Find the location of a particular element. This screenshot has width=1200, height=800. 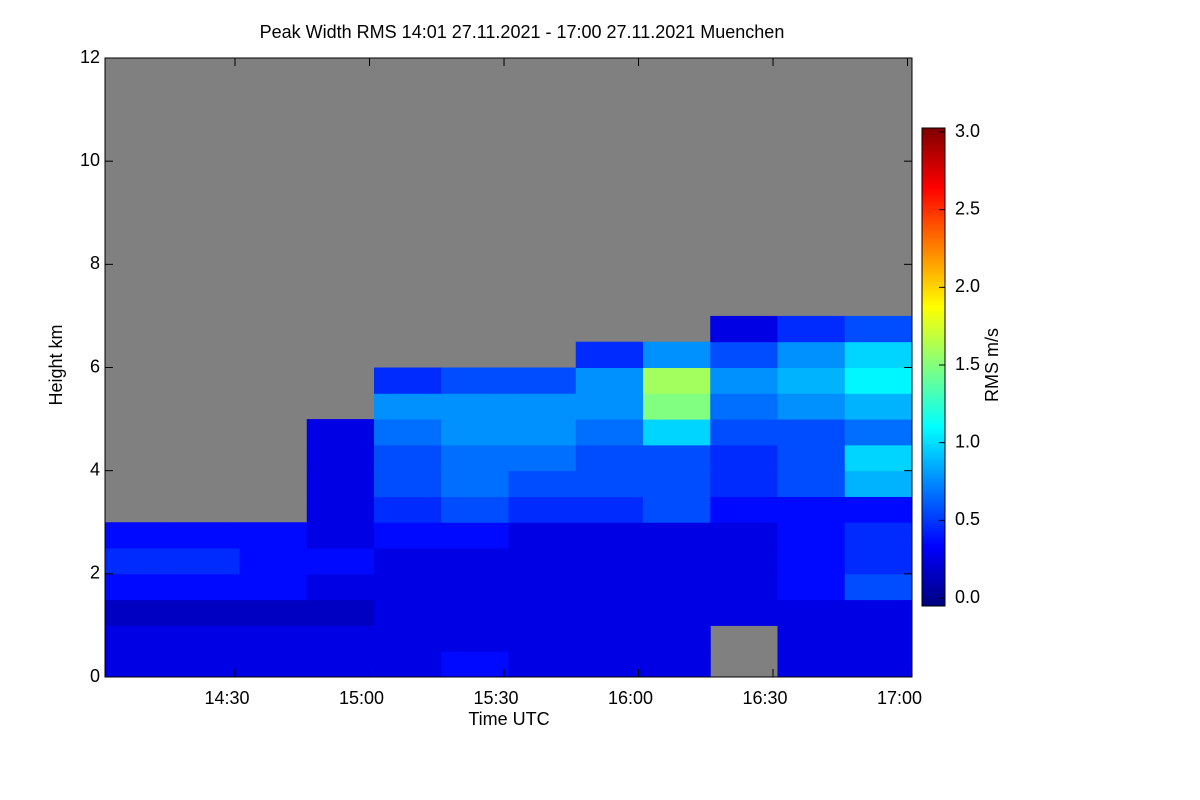

y-tick-label: 12 is located at coordinates (90, 57).